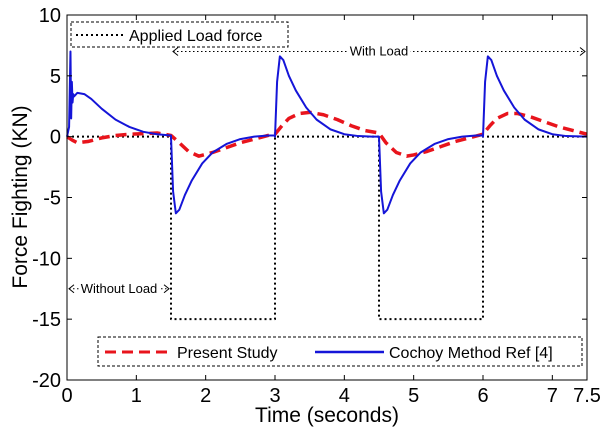 Image resolution: width=606 pixels, height=430 pixels. What do you see at coordinates (274, 396) in the screenshot?
I see `x-tick-label: 3` at bounding box center [274, 396].